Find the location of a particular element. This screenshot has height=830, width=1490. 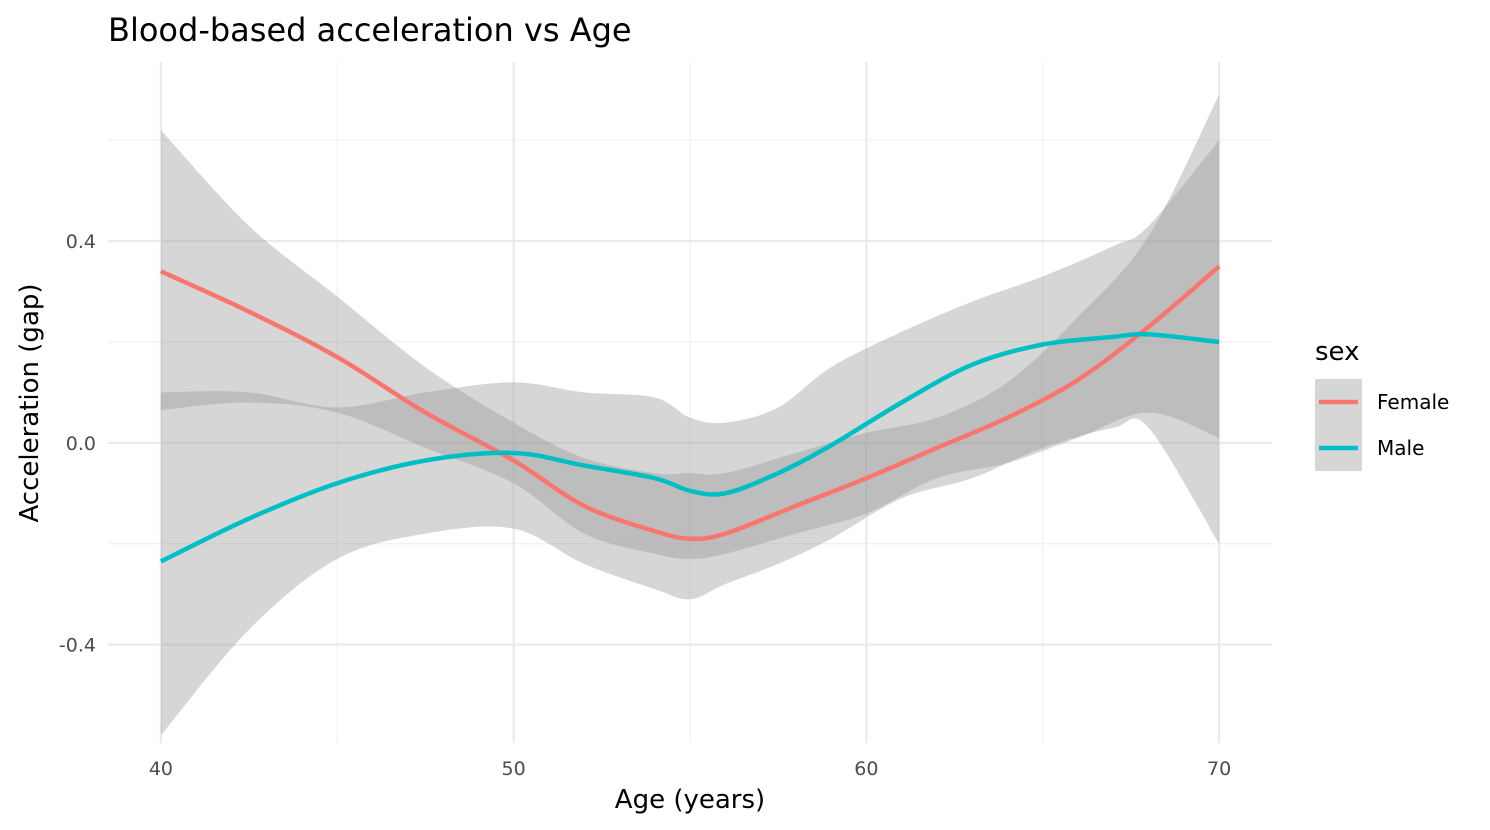

x-axis-ticks: 40 50 60 70 is located at coordinates (690, 769).